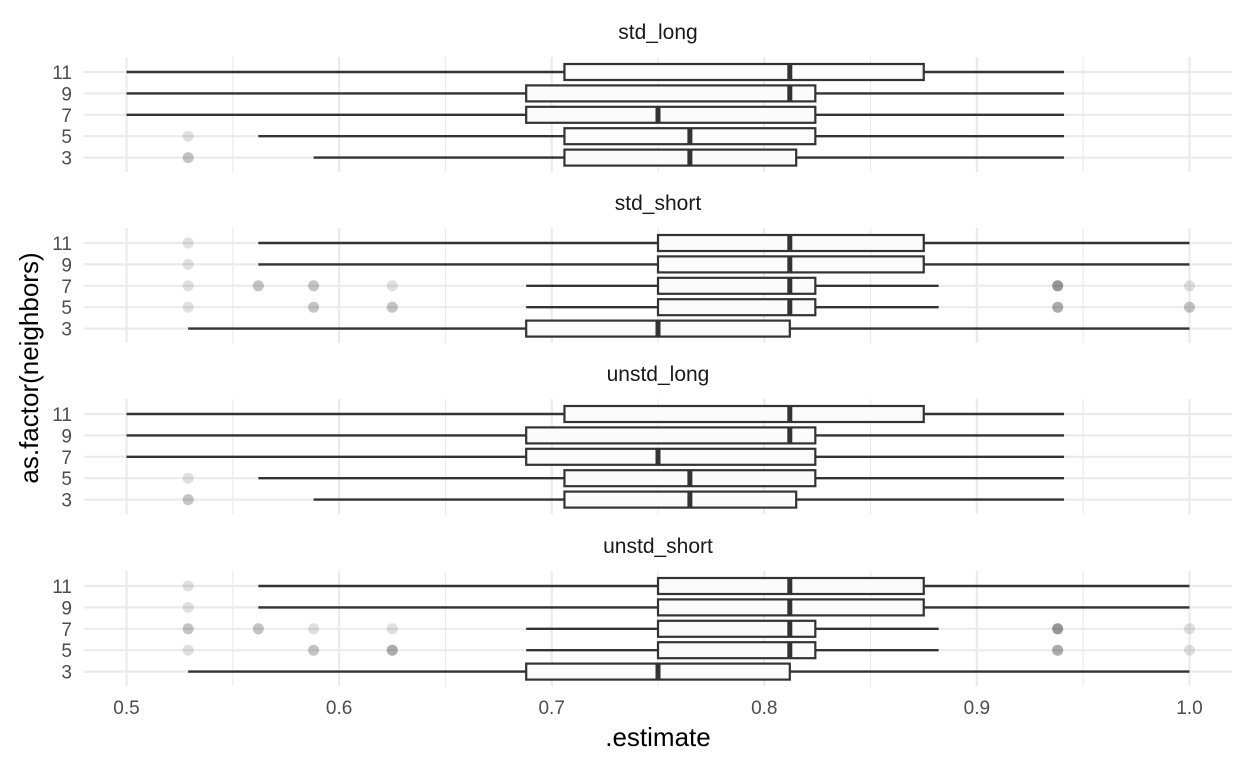  What do you see at coordinates (29, 367) in the screenshot?
I see `y-axis-title: as.factor(neighbors)` at bounding box center [29, 367].